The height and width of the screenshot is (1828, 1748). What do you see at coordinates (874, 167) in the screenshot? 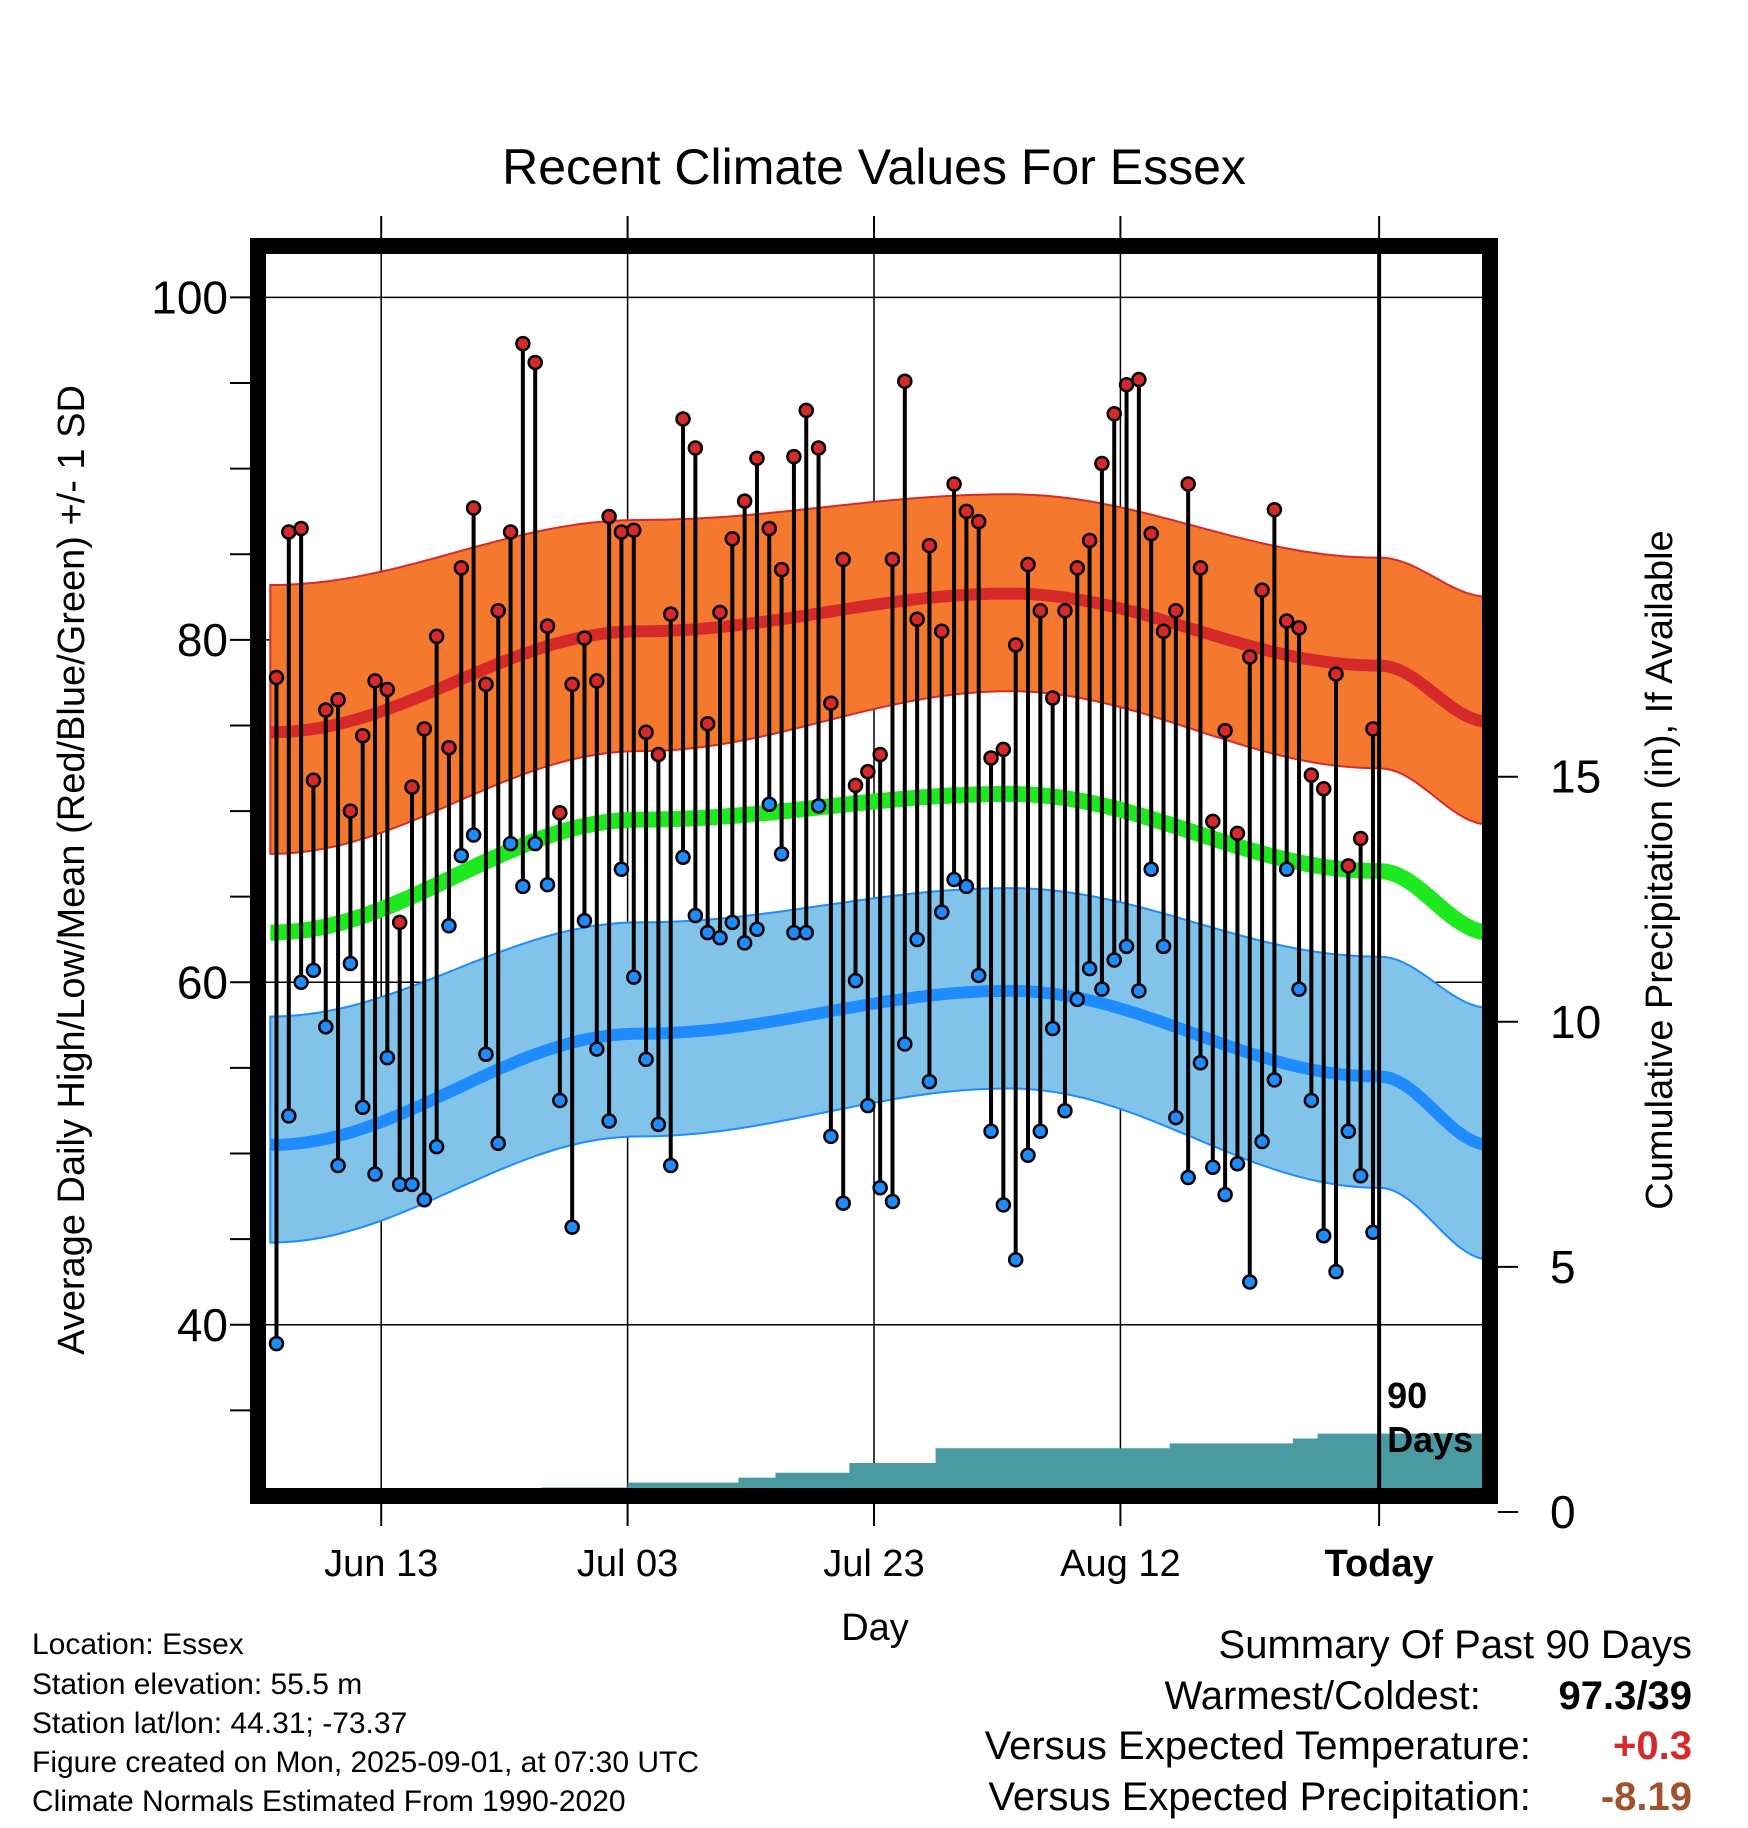
I see `chart-title: Recent Climate Values For Essex` at bounding box center [874, 167].